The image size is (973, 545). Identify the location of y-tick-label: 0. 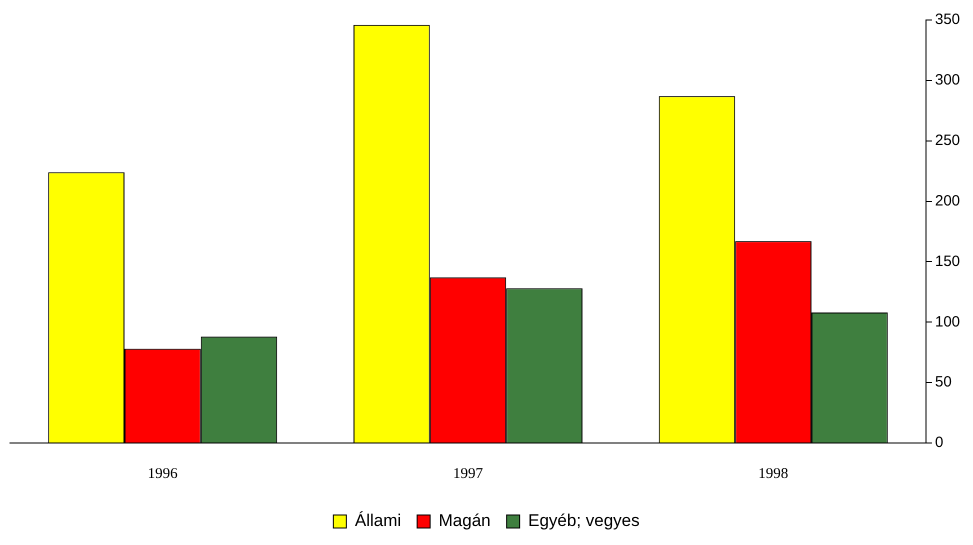
(939, 443).